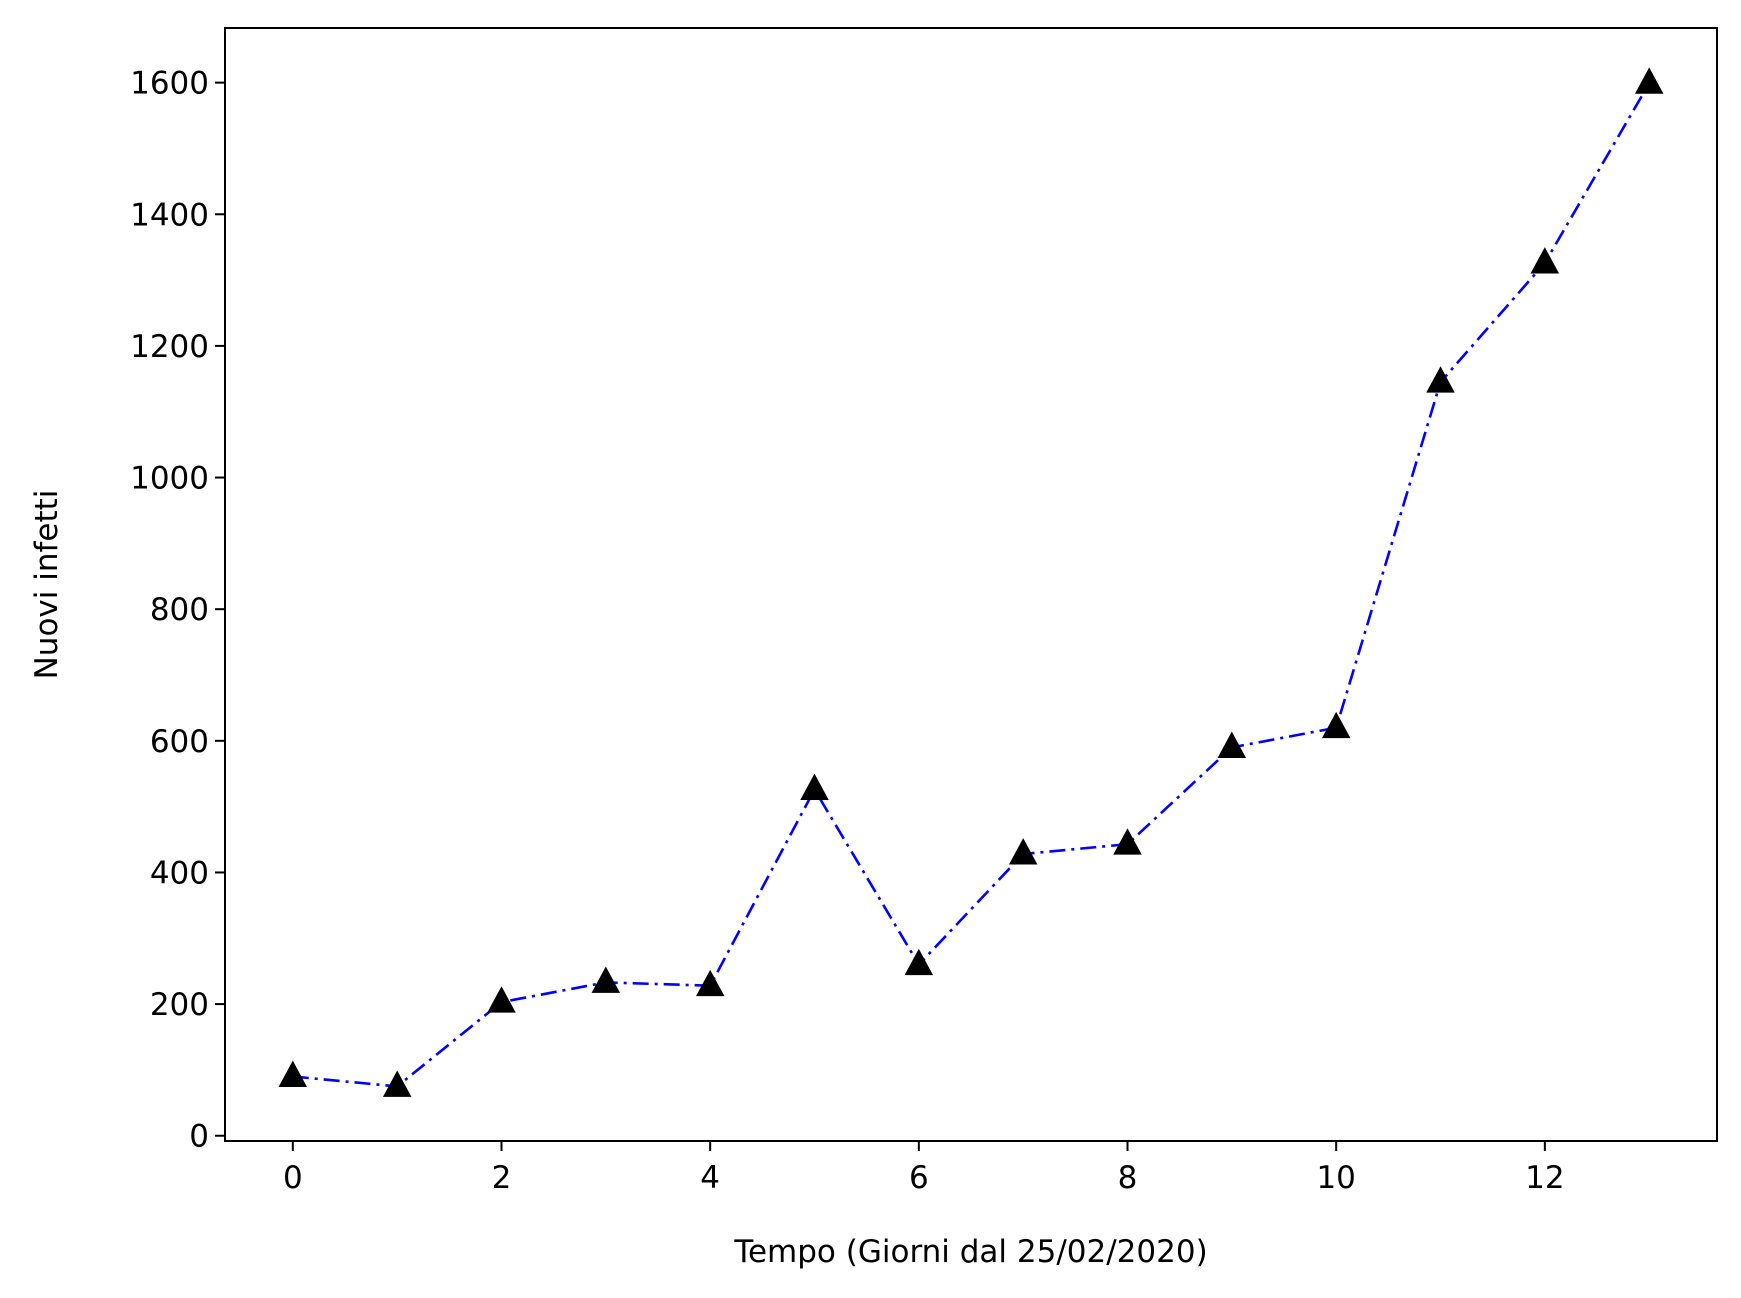 The height and width of the screenshot is (1298, 1741). I want to click on y-axis-label: Nuovi infetti, so click(47, 585).